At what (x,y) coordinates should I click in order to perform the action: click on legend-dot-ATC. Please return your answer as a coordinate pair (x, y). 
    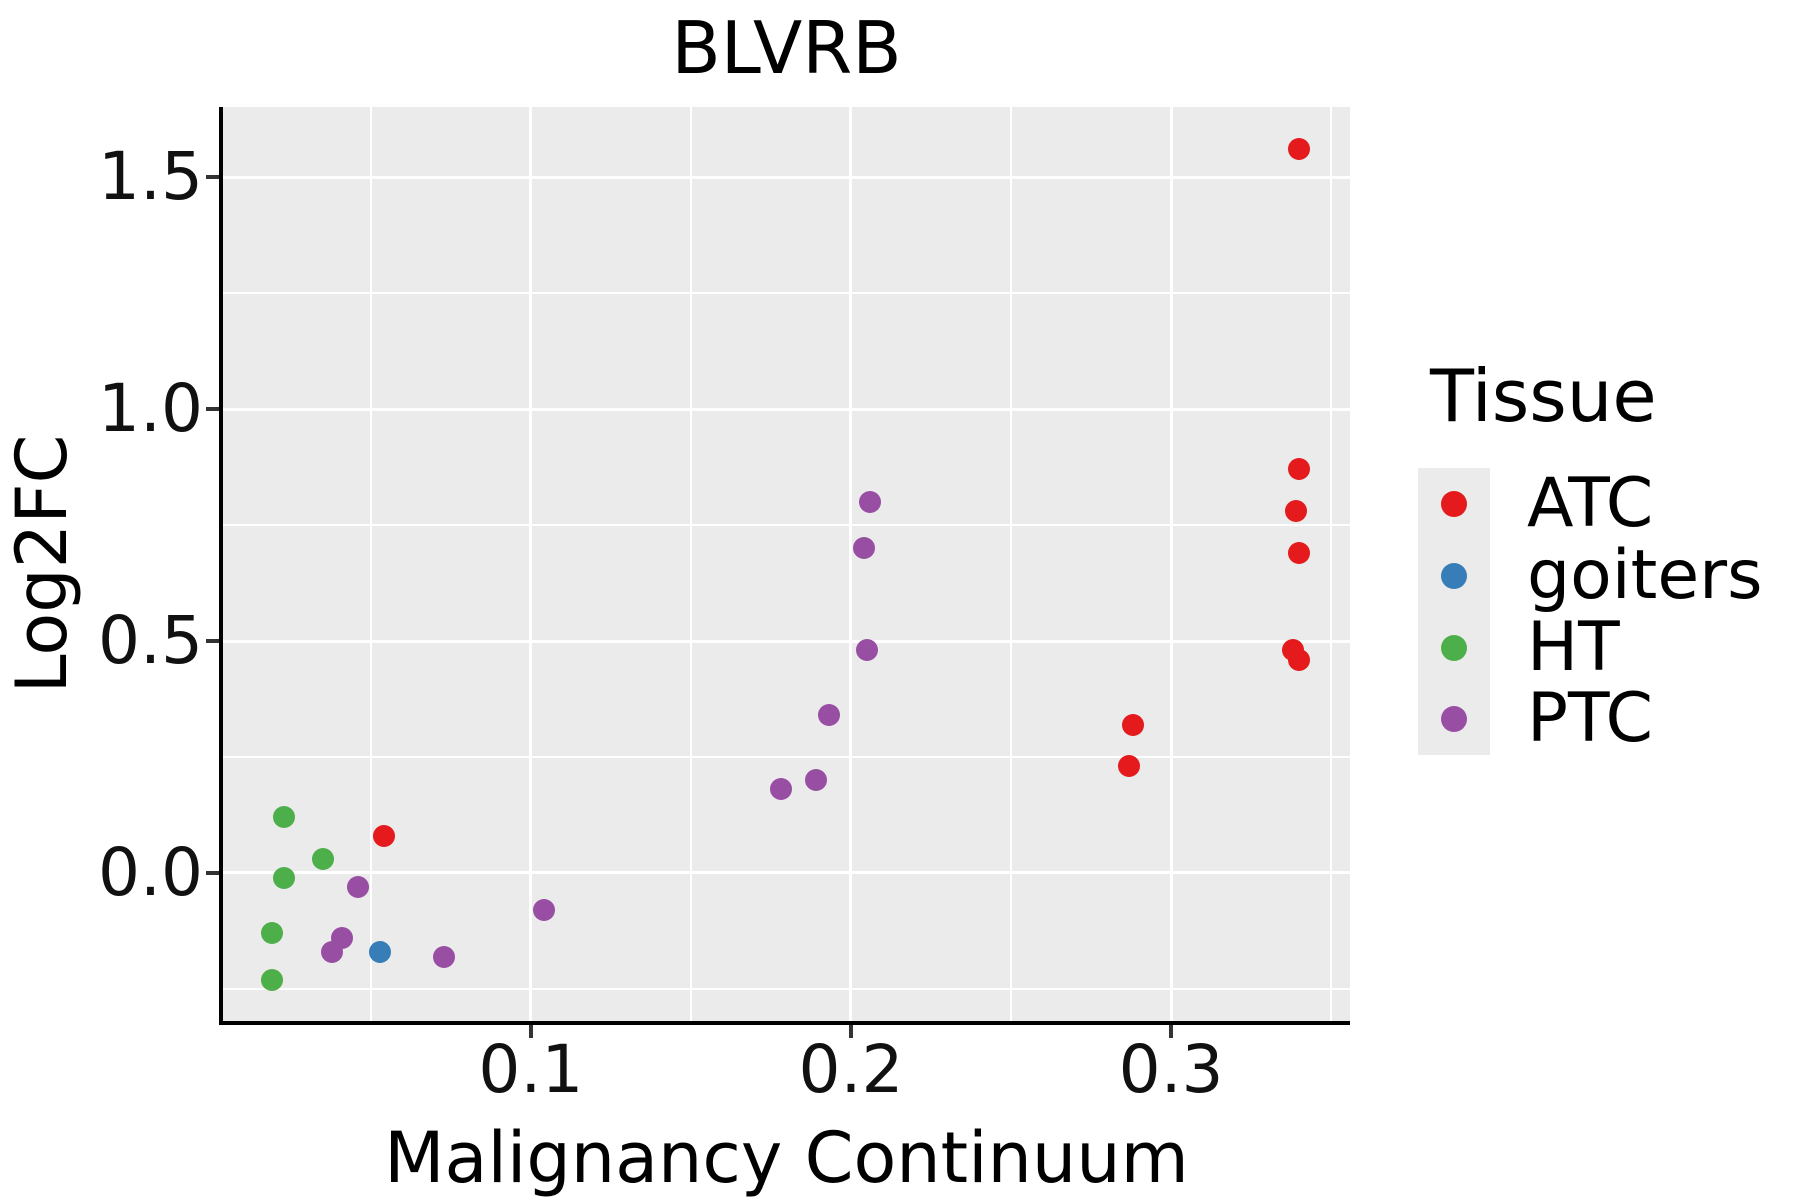
    Looking at the image, I should click on (1454, 504).